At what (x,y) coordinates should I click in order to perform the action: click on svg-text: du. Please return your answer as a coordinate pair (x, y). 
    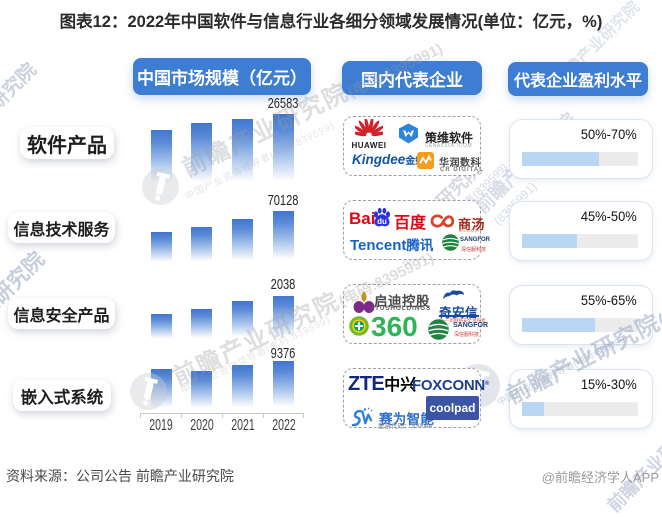
    Looking at the image, I should click on (382, 221).